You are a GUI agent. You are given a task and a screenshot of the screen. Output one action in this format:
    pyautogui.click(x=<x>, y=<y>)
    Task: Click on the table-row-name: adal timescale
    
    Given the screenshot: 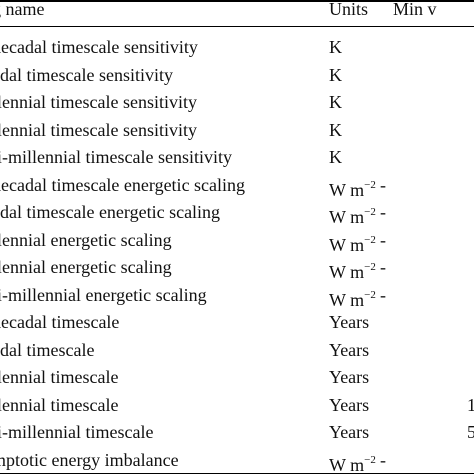 What is the action you would take?
    pyautogui.click(x=47, y=350)
    